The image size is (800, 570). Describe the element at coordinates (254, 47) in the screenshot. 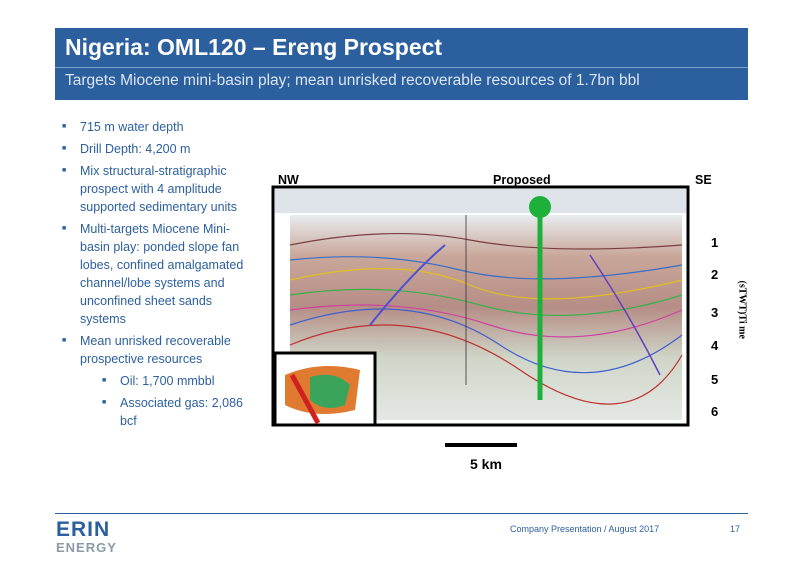

I see `title: Nigeria: OML120 – Ereng Prospect` at that location.